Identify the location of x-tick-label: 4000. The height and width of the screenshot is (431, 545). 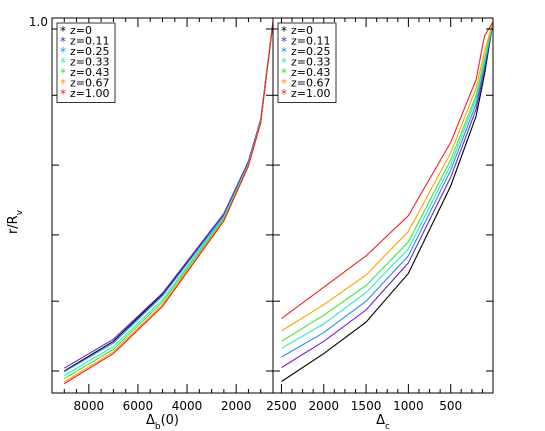
(187, 406).